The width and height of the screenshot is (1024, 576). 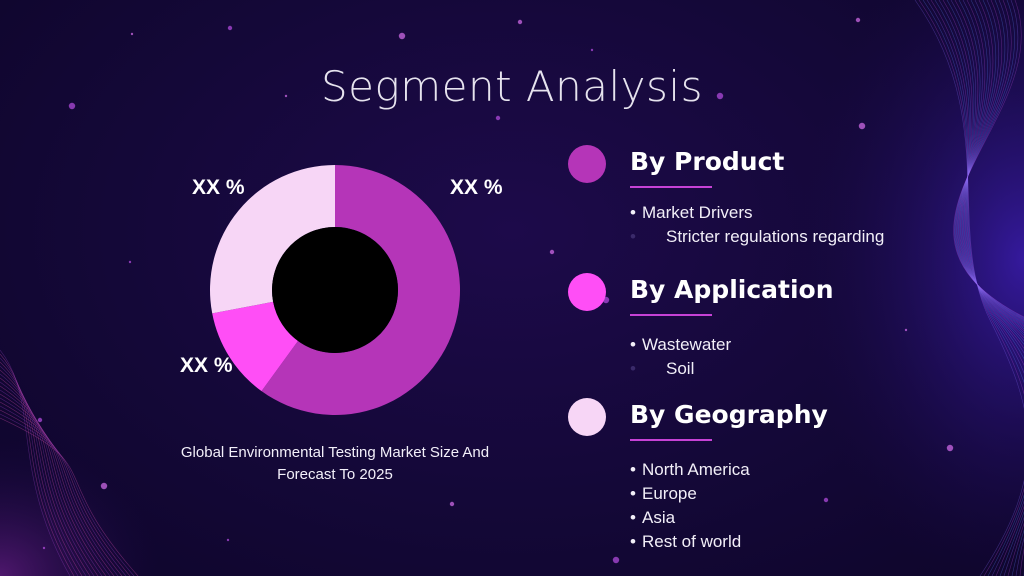 I want to click on list-item: • Rest of world, so click(x=690, y=542).